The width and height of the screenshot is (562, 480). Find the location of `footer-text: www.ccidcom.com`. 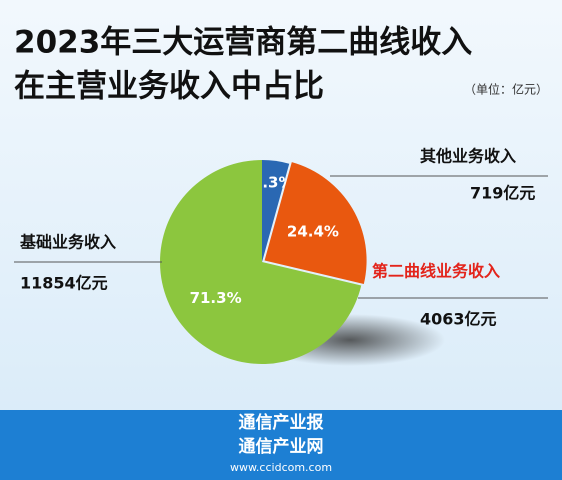

footer-text: www.ccidcom.com is located at coordinates (281, 467).